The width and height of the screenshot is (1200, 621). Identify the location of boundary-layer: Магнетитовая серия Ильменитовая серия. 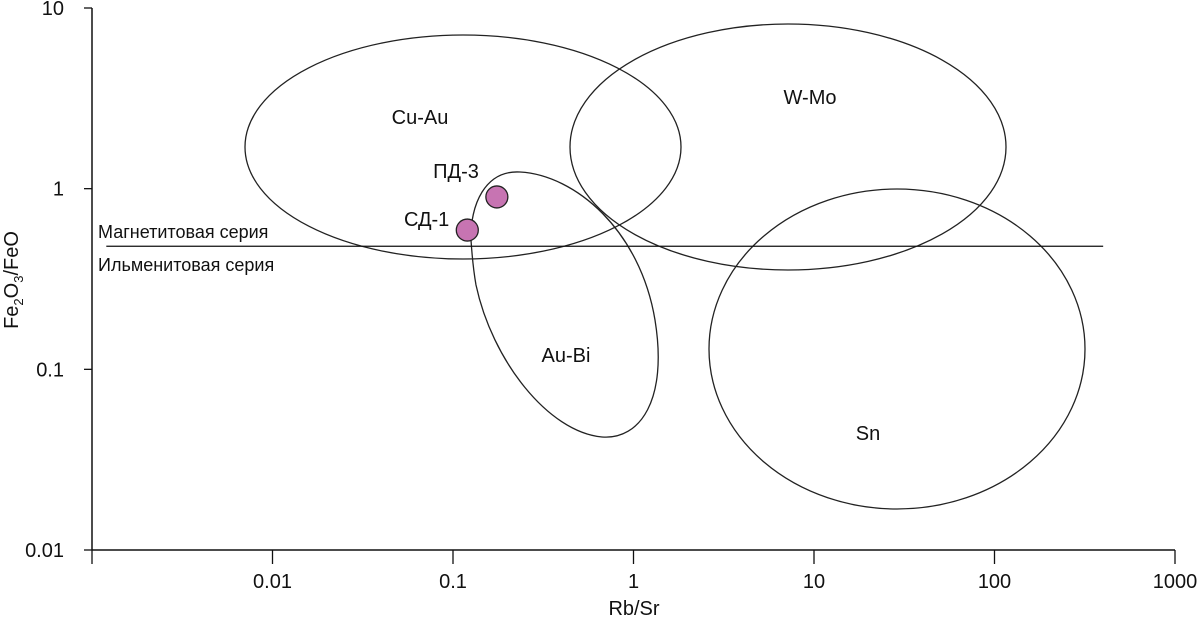
(601, 248).